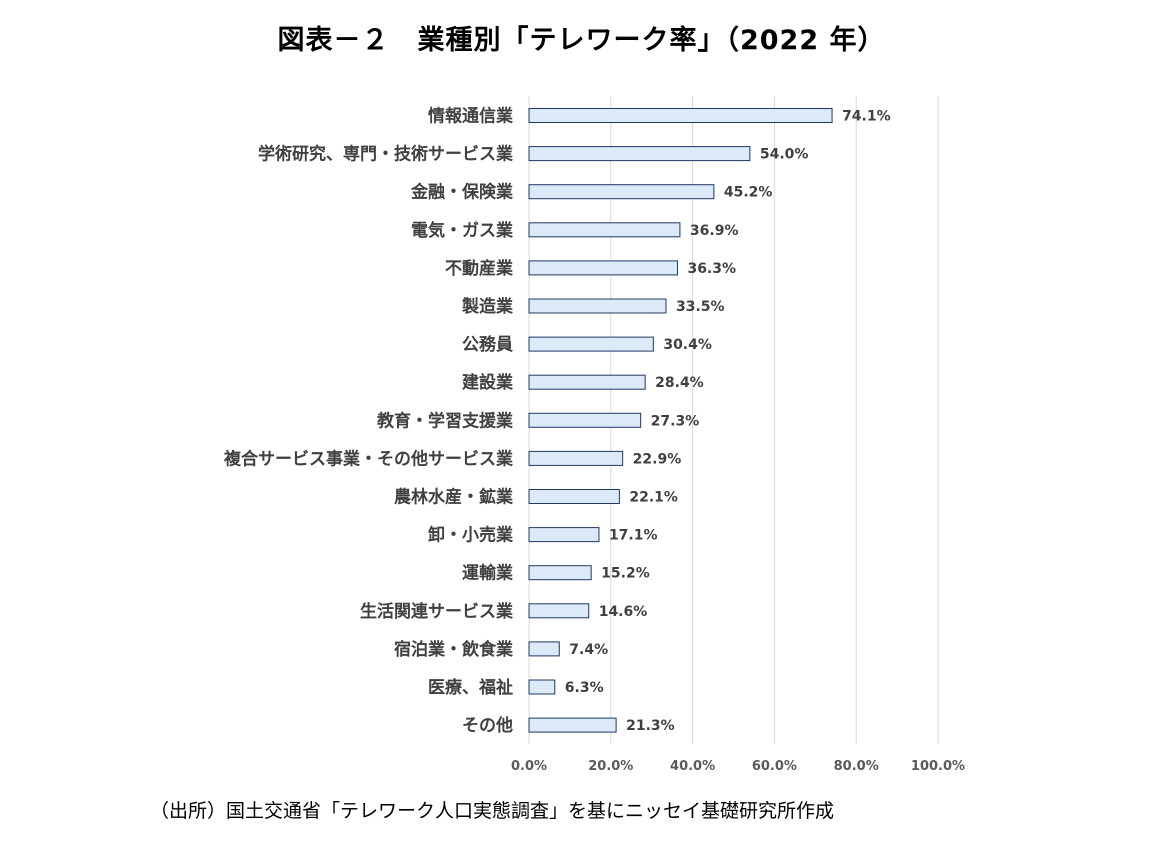  I want to click on category-label: 教育・学習支援業, so click(444, 420).